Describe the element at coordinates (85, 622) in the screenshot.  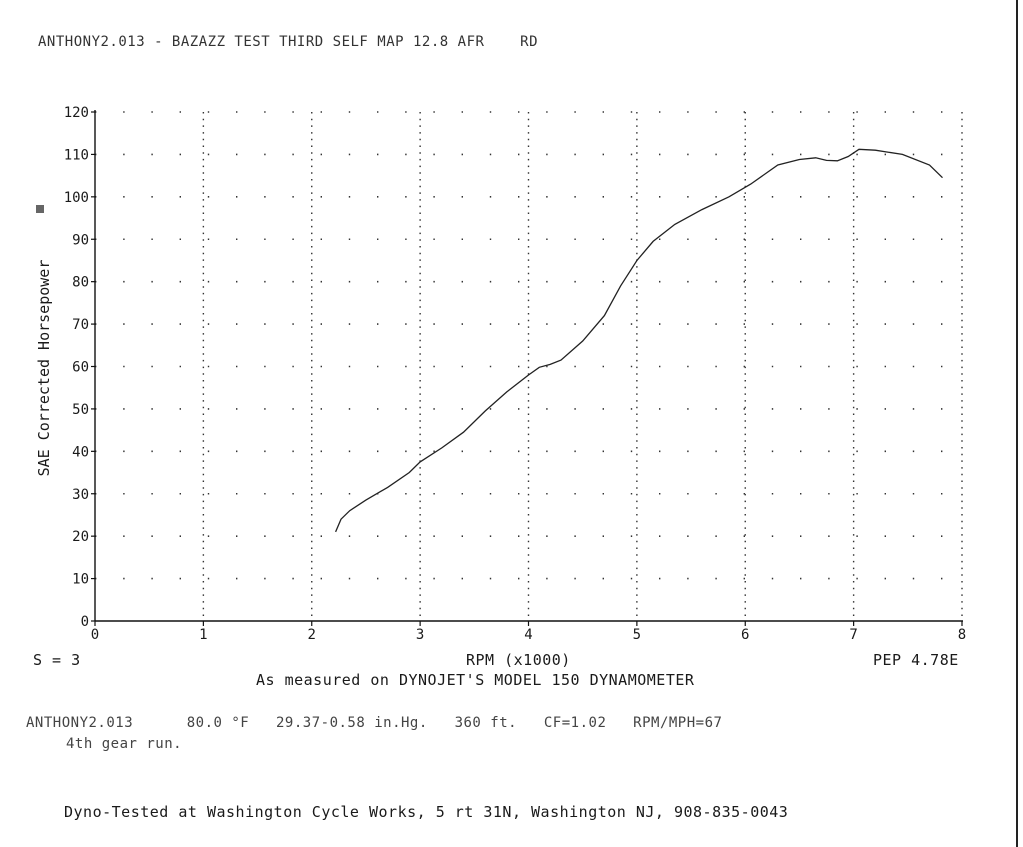
I see `y-tick-label: 0` at that location.